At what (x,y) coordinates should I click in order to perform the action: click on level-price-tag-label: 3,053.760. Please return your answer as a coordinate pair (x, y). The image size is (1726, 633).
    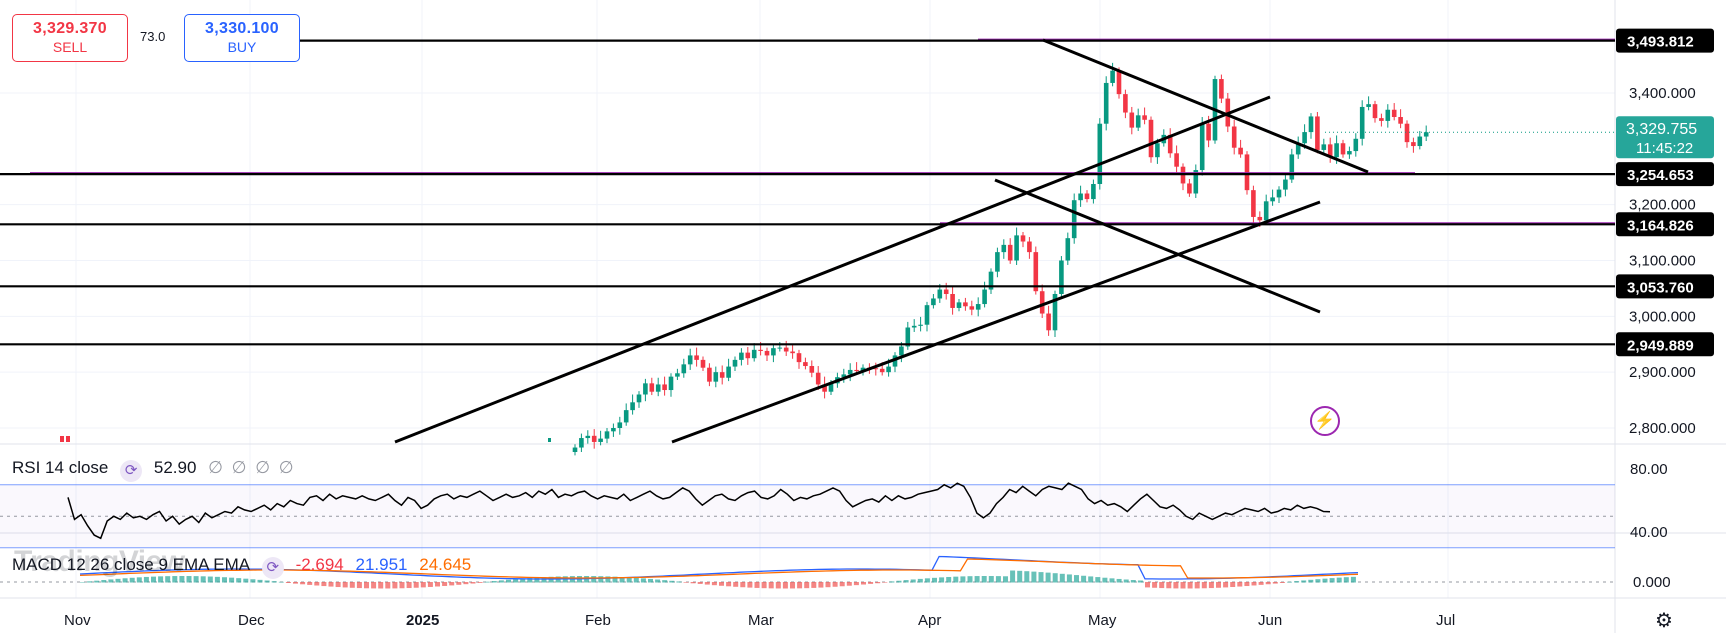
    Looking at the image, I should click on (1660, 287).